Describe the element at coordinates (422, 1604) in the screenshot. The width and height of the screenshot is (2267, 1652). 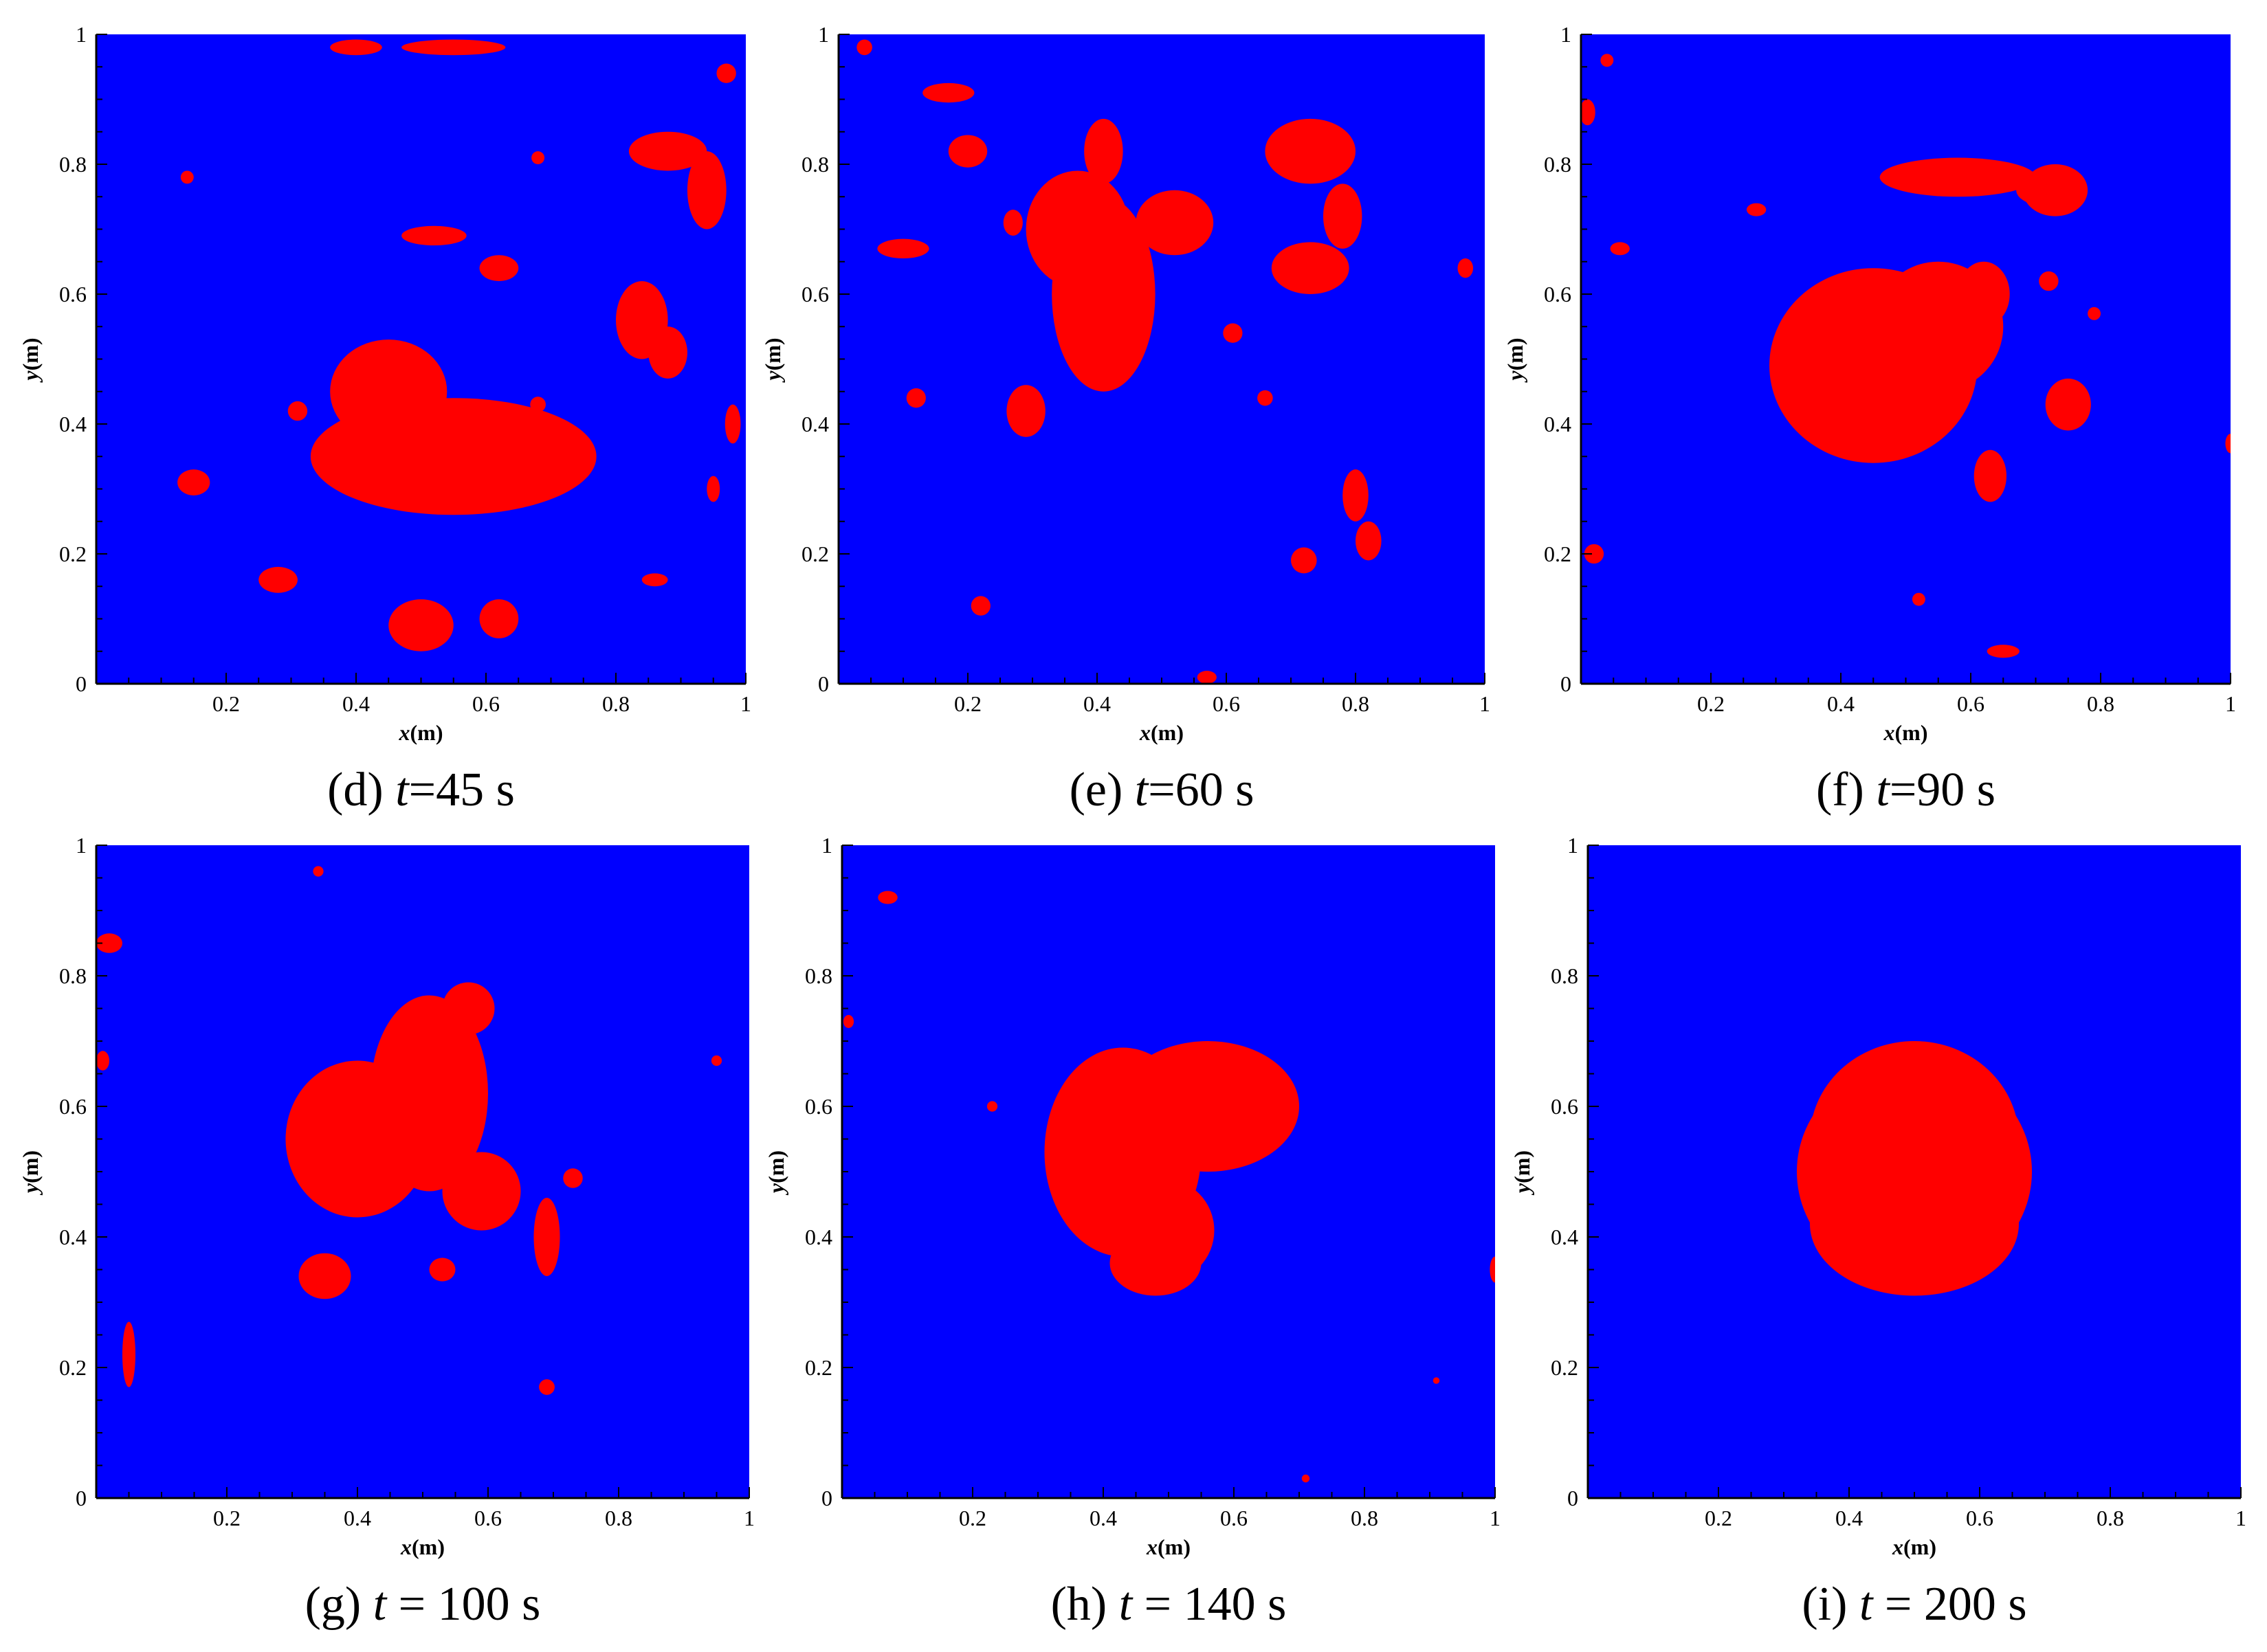
I see `panel-caption-g: (g) t = 100 s` at that location.